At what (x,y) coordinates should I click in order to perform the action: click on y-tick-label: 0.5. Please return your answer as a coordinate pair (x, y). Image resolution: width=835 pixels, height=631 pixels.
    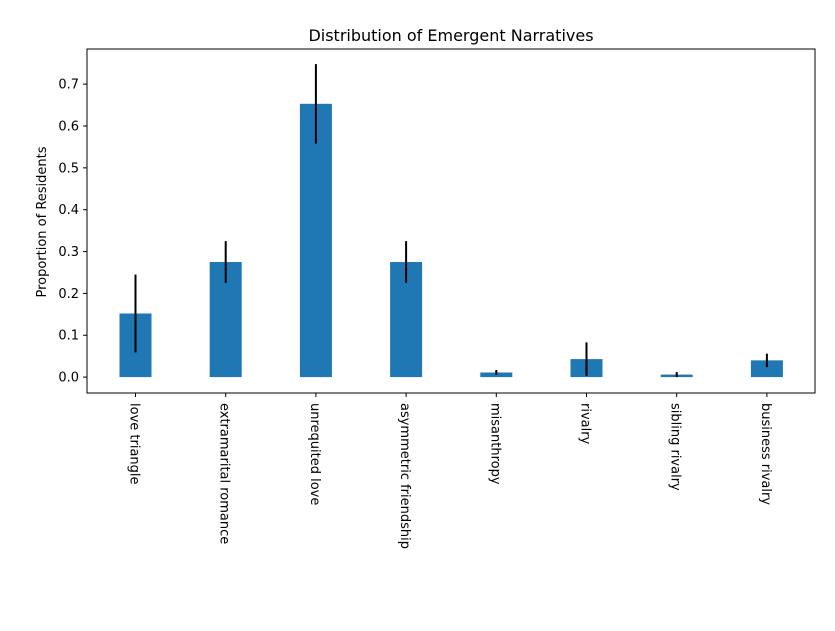
    Looking at the image, I should click on (68, 168).